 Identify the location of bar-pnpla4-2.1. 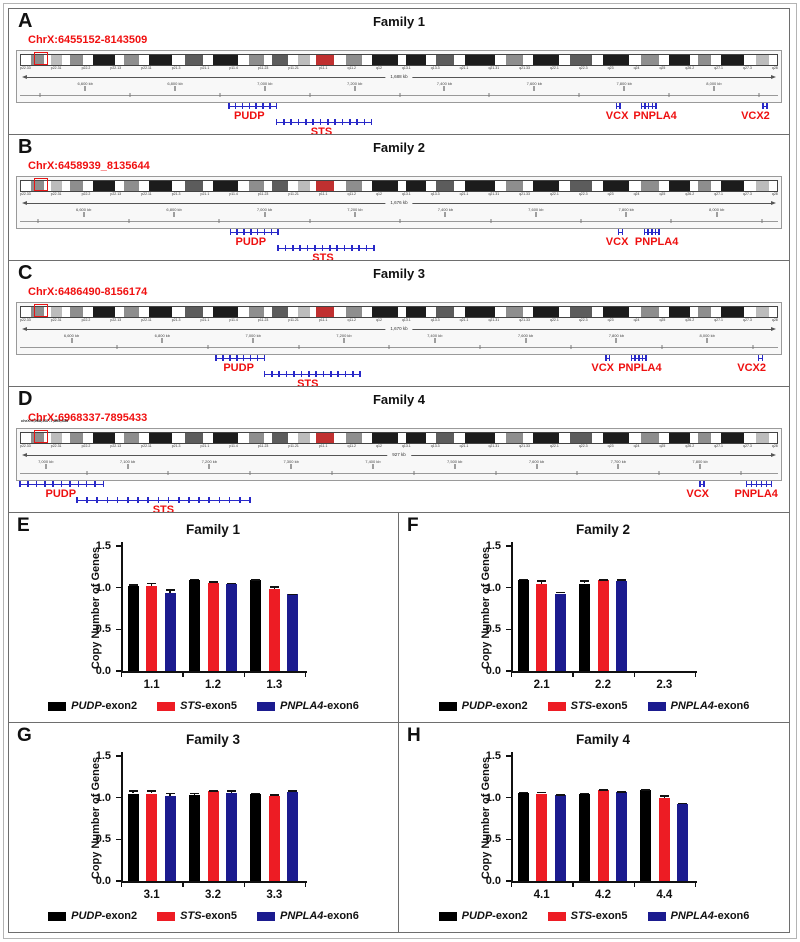
(560, 632).